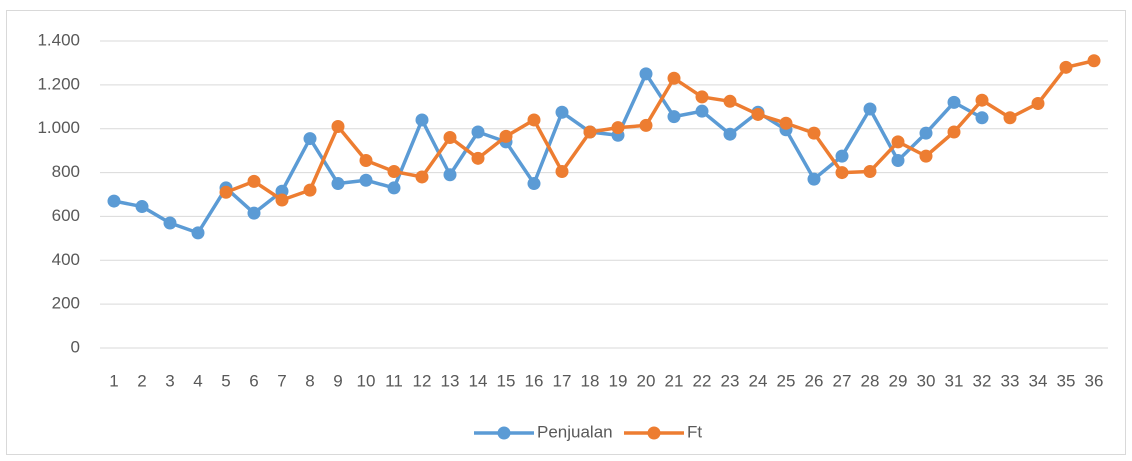  Describe the element at coordinates (870, 380) in the screenshot. I see `x-tick-label: 28` at that location.